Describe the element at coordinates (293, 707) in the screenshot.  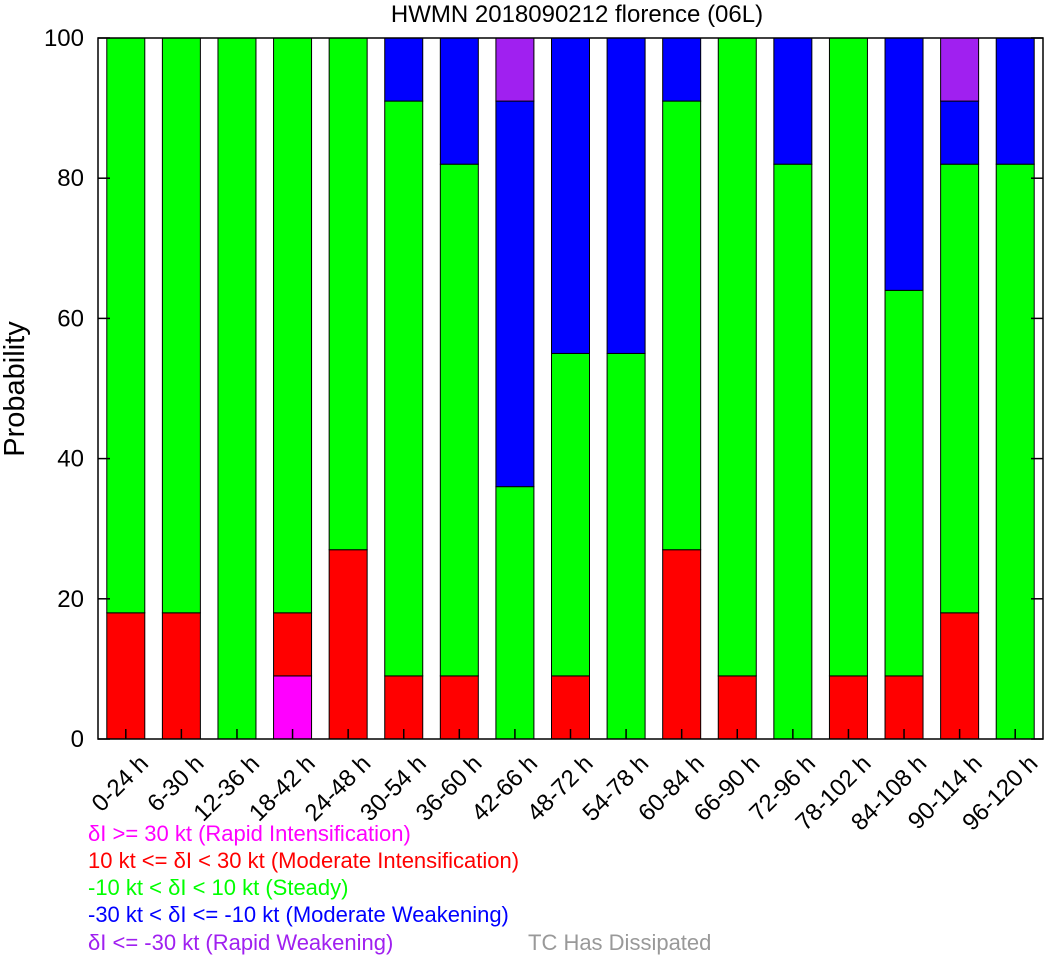
I see `bar-segment-ri` at that location.